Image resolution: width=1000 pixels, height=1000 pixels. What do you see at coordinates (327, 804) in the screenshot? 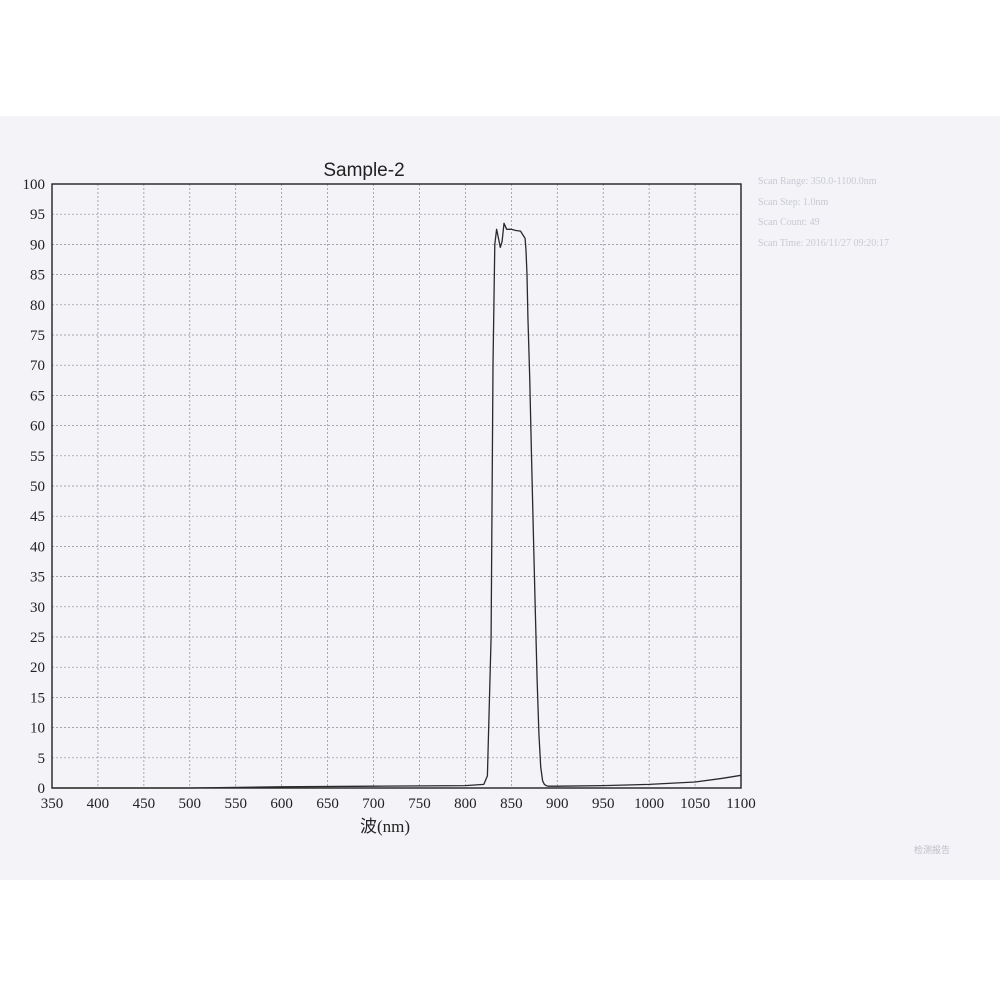
I see `x-tick-label: 650` at bounding box center [327, 804].